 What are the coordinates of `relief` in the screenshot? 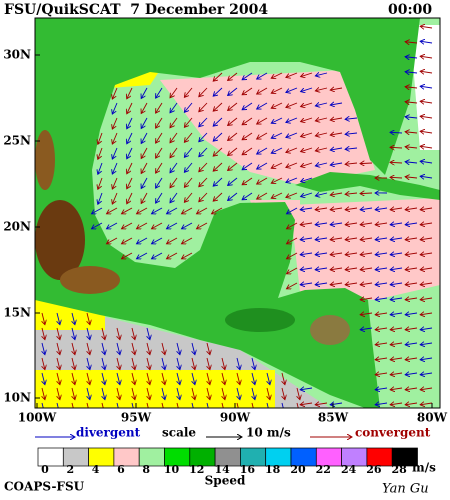 It's located at (90, 280).